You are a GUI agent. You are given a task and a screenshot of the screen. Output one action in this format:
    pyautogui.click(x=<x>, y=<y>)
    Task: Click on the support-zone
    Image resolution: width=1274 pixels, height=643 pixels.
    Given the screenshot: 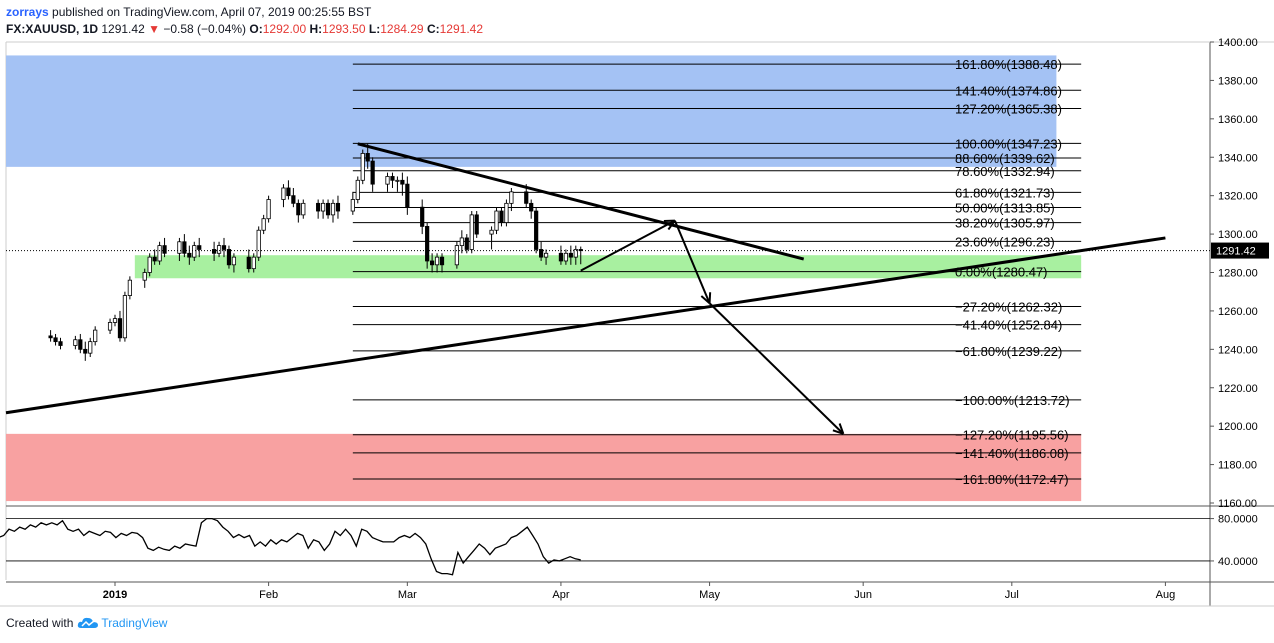 What is the action you would take?
    pyautogui.click(x=608, y=267)
    